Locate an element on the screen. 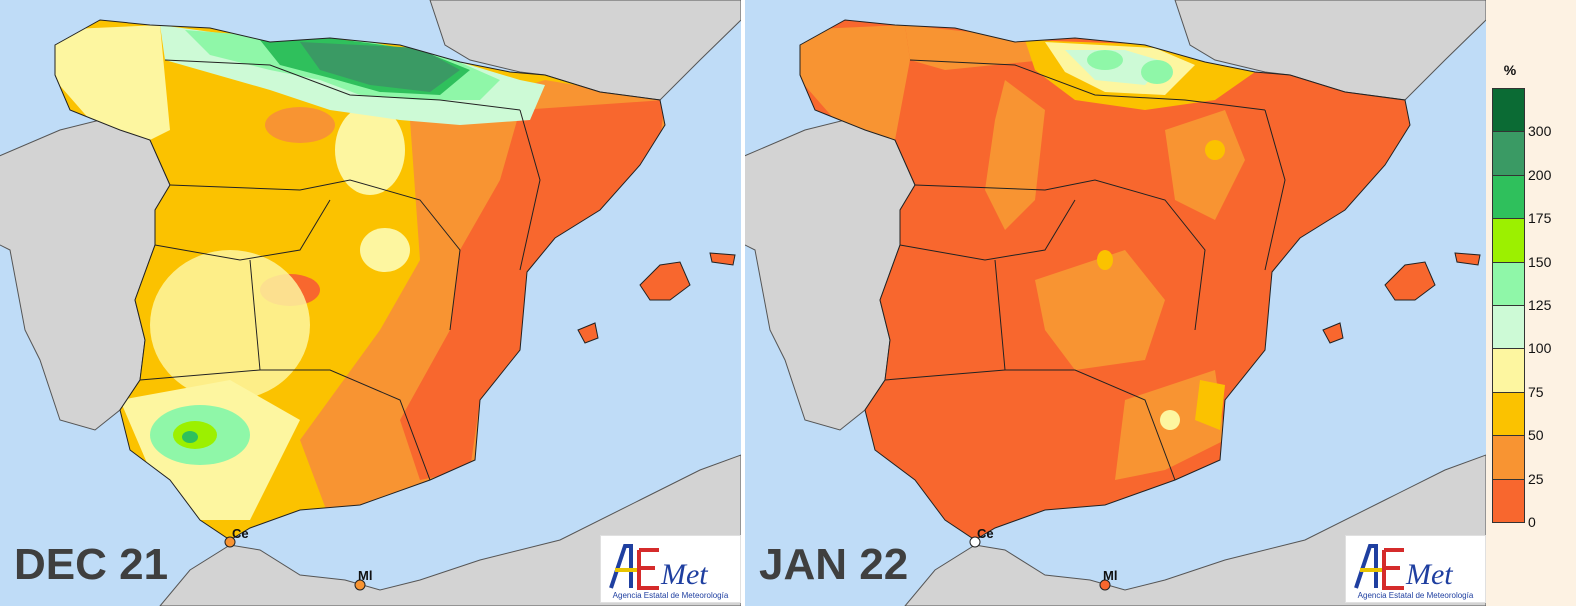 The width and height of the screenshot is (1576, 606). legend-tick-label: 25 is located at coordinates (1536, 478).